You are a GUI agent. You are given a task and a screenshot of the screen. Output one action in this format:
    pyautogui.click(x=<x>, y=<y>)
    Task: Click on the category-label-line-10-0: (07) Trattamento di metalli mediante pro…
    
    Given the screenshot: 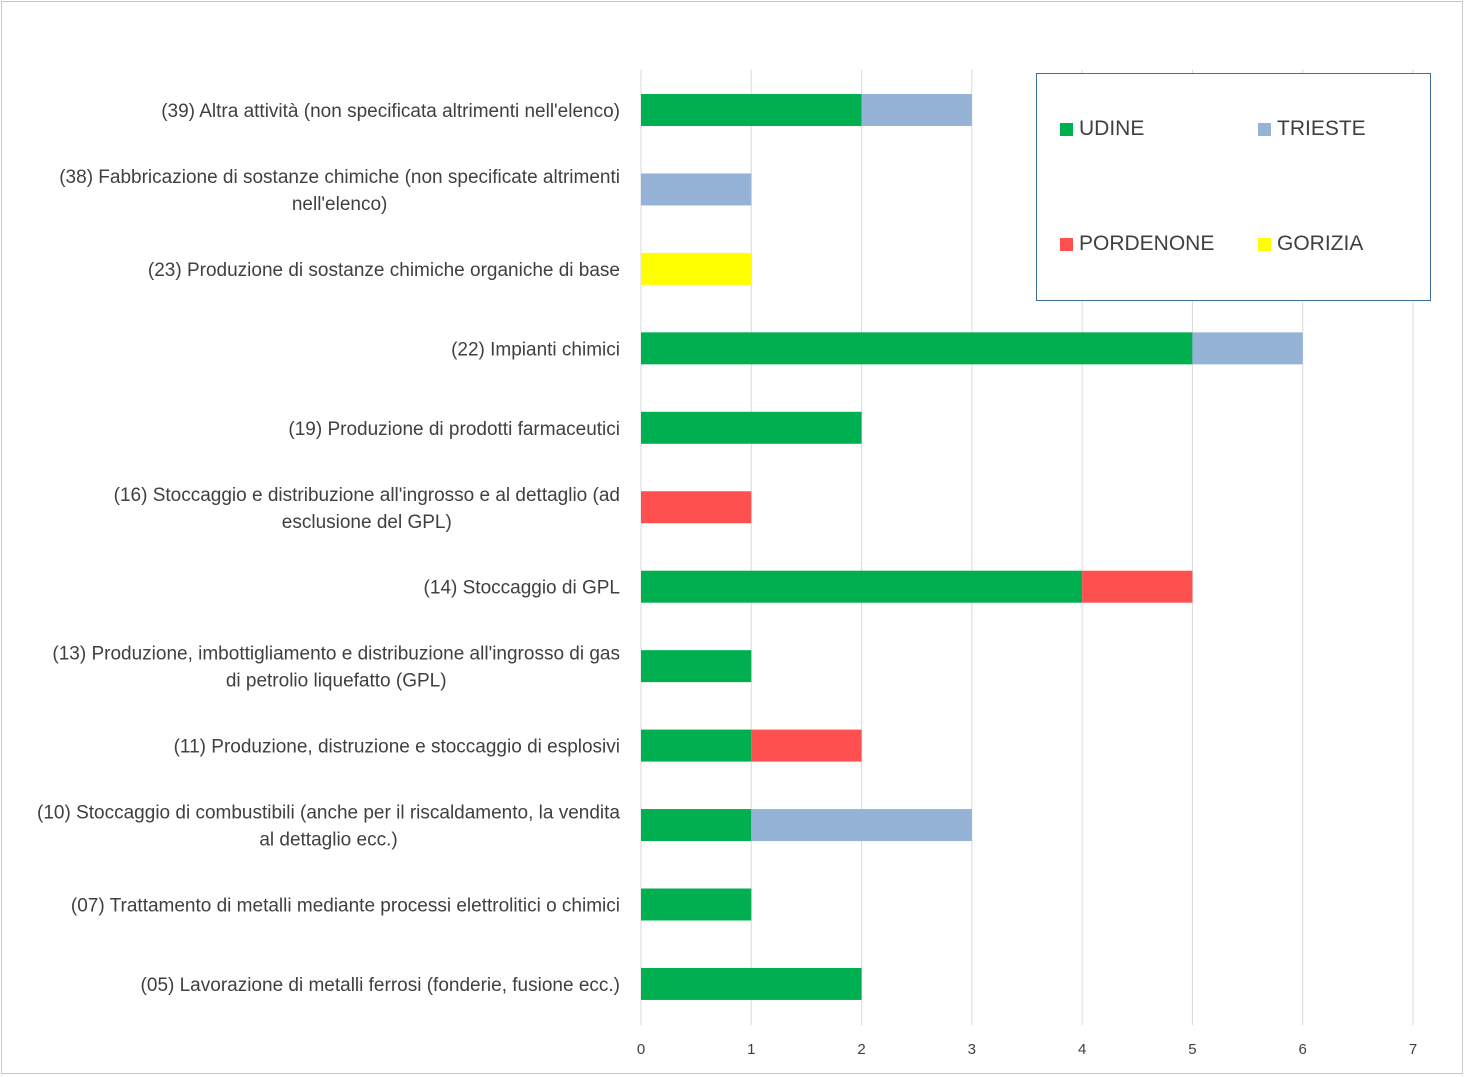 What is the action you would take?
    pyautogui.click(x=345, y=906)
    